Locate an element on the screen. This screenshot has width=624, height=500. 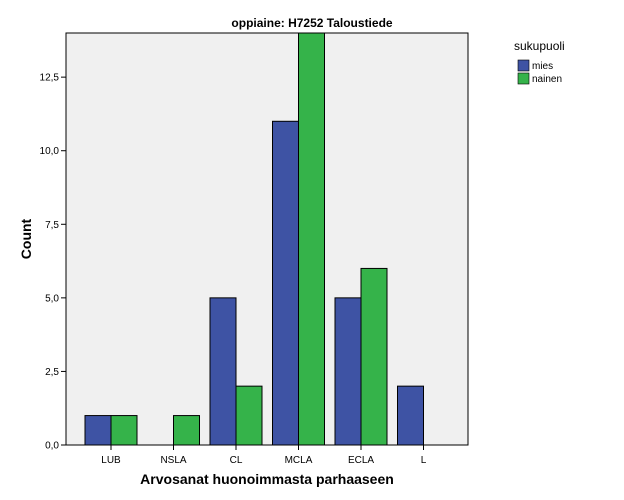
legend-swatch-nainen is located at coordinates (523, 78).